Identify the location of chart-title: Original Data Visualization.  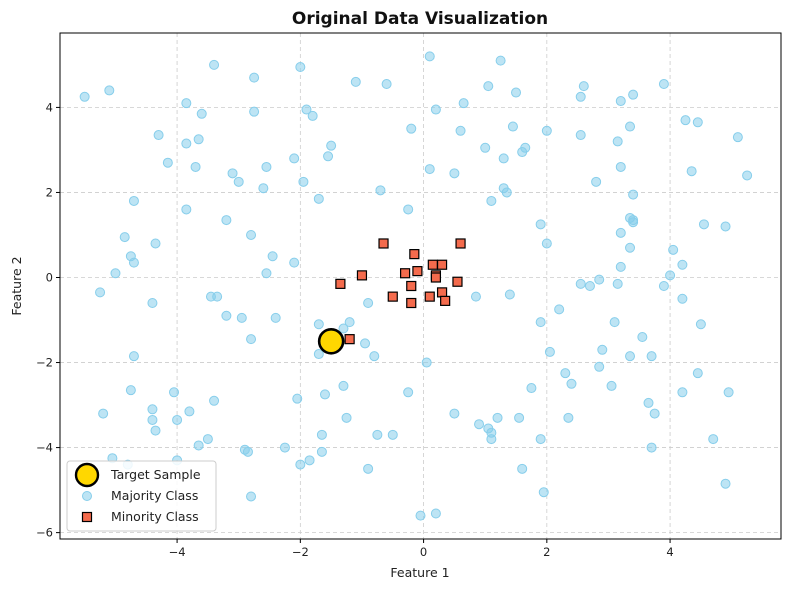
(420, 19).